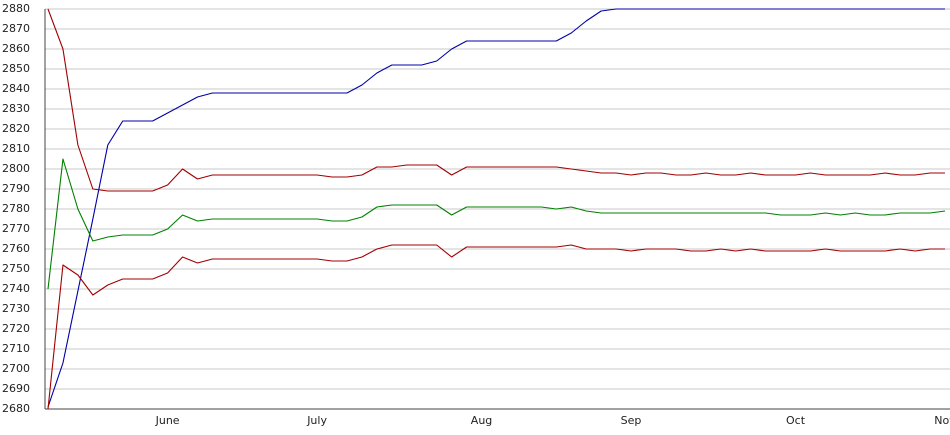 The height and width of the screenshot is (435, 950). Describe the element at coordinates (16, 108) in the screenshot. I see `y-tick-label: 2830` at that location.